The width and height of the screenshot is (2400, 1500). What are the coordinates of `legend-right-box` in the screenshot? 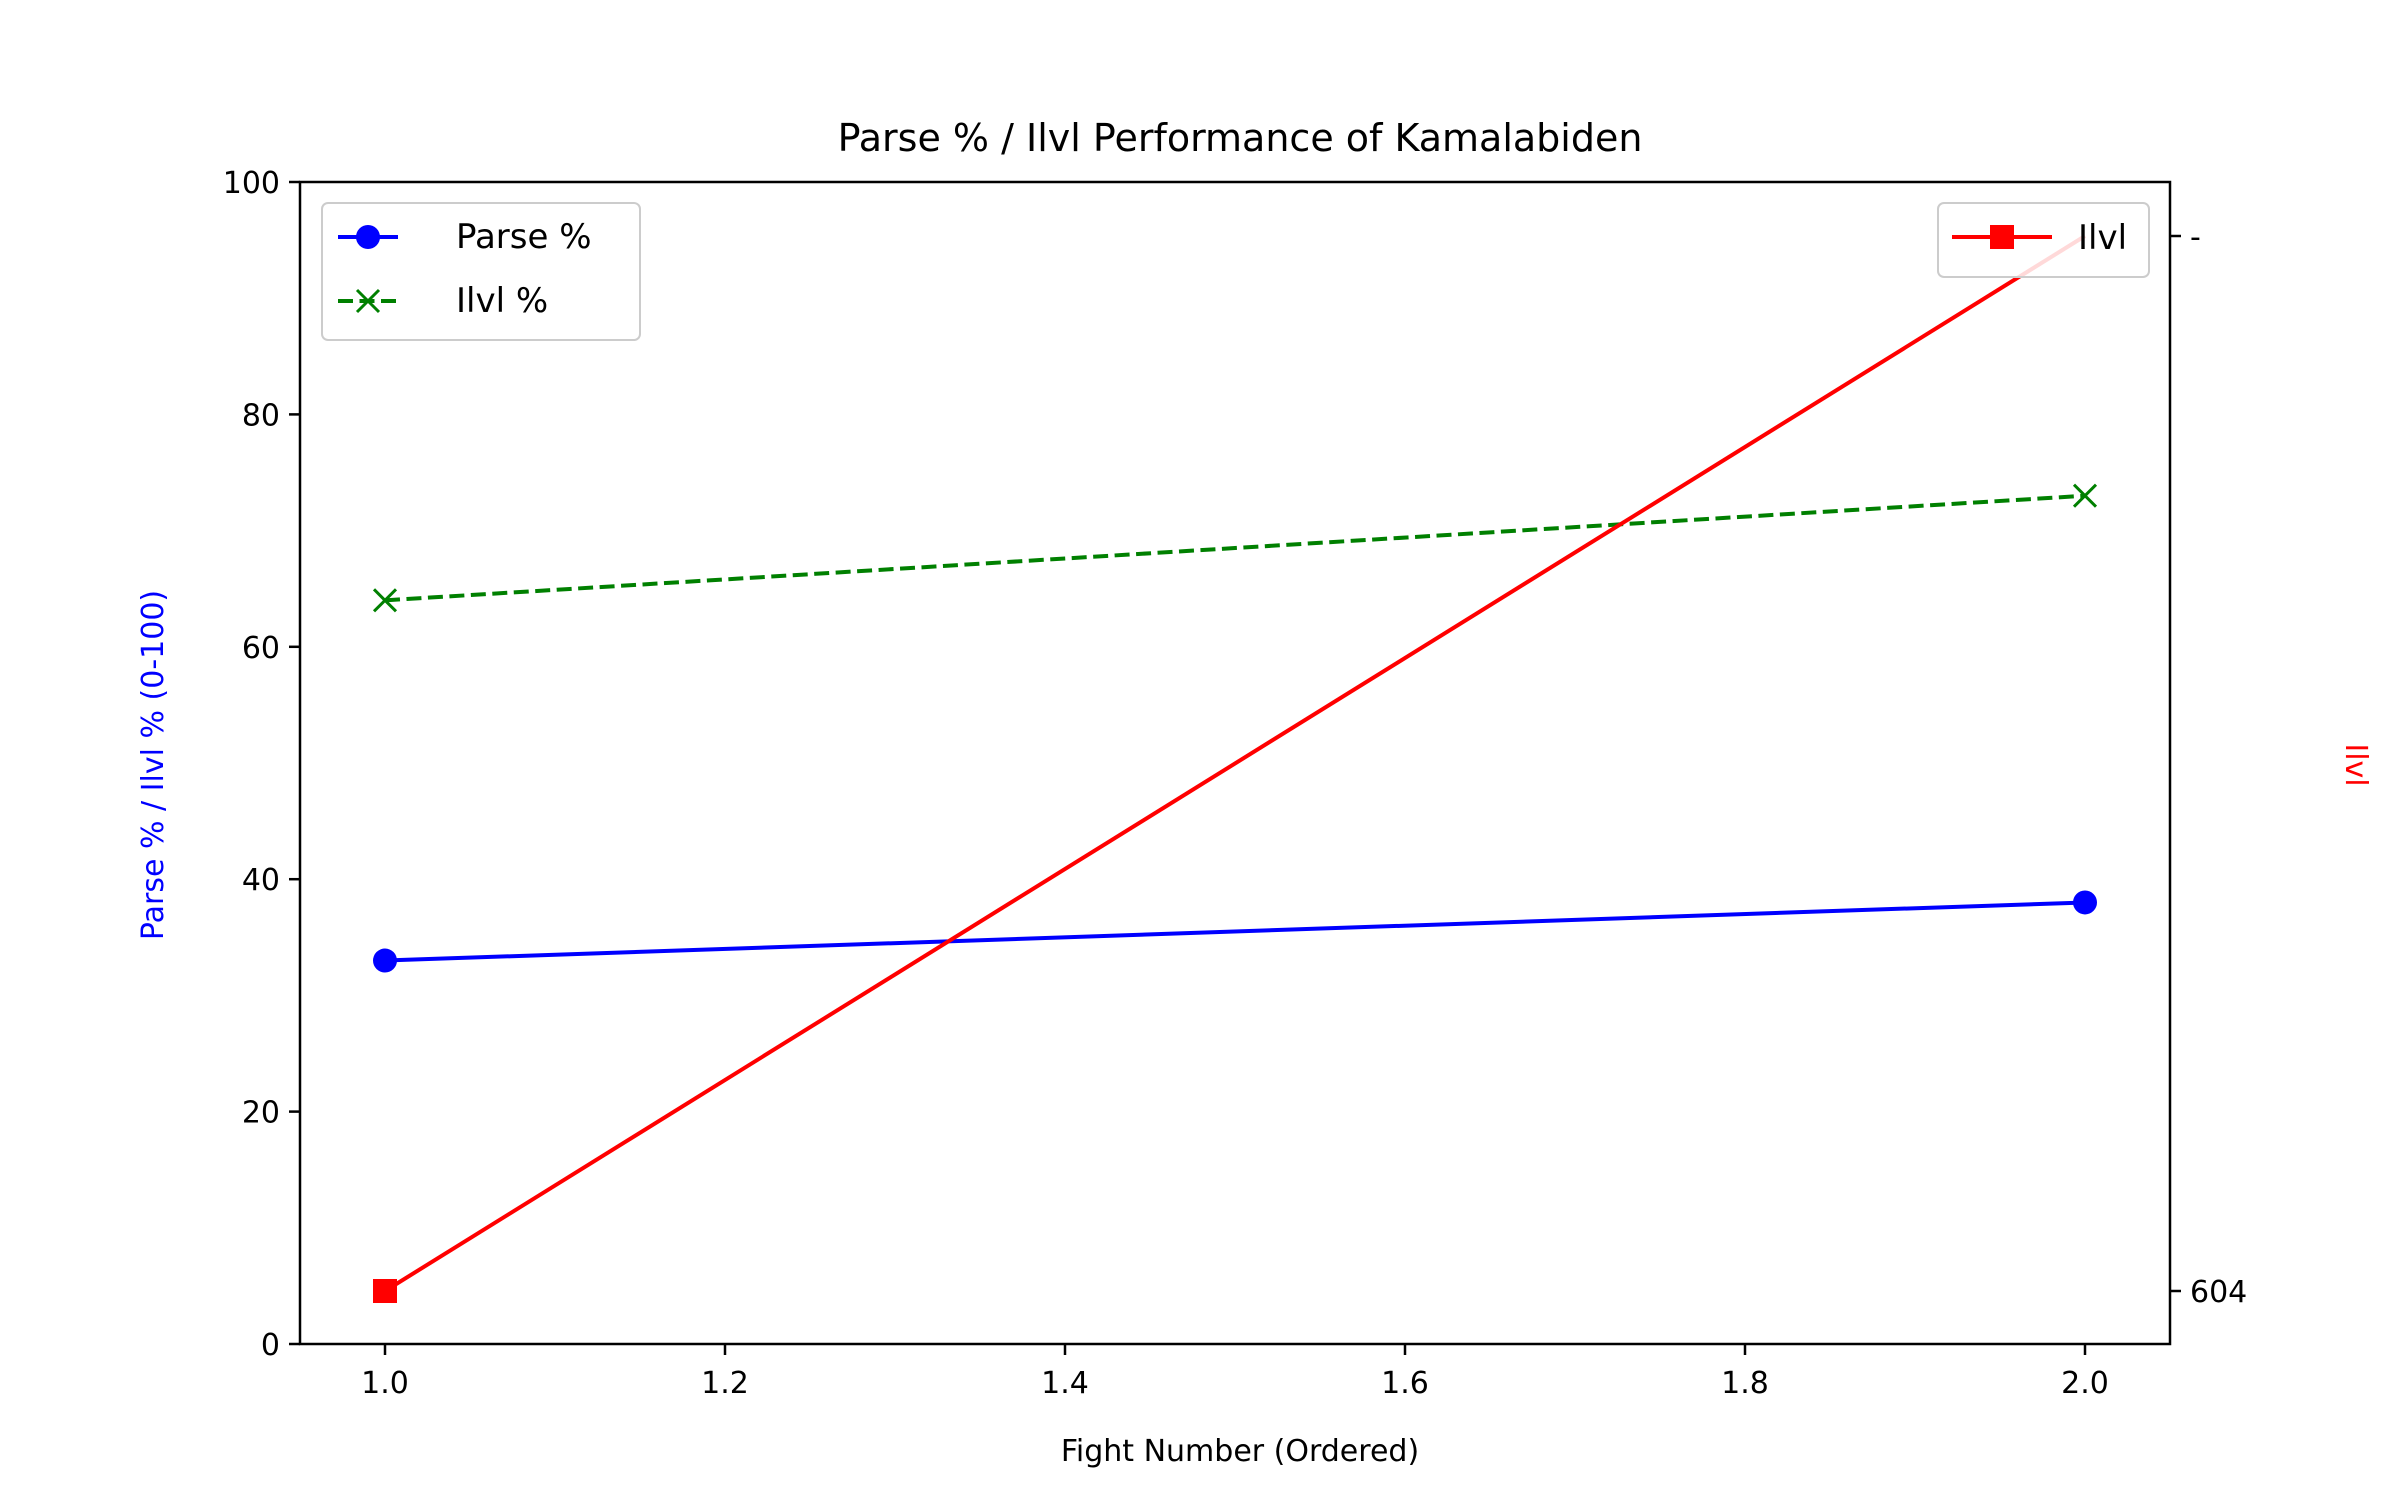 It's located at (2043, 240).